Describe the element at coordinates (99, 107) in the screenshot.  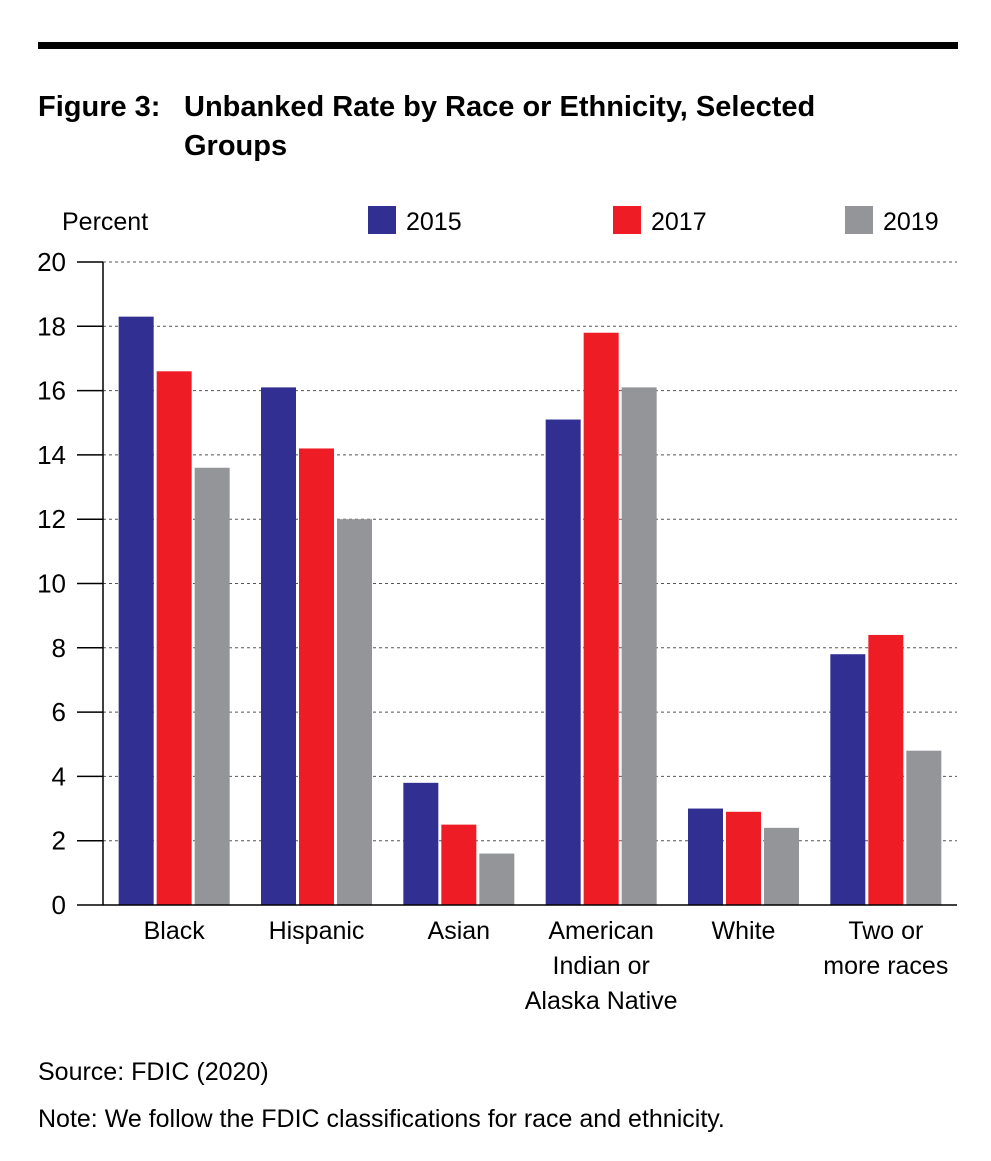
I see `figure-number: Figure 3:` at that location.